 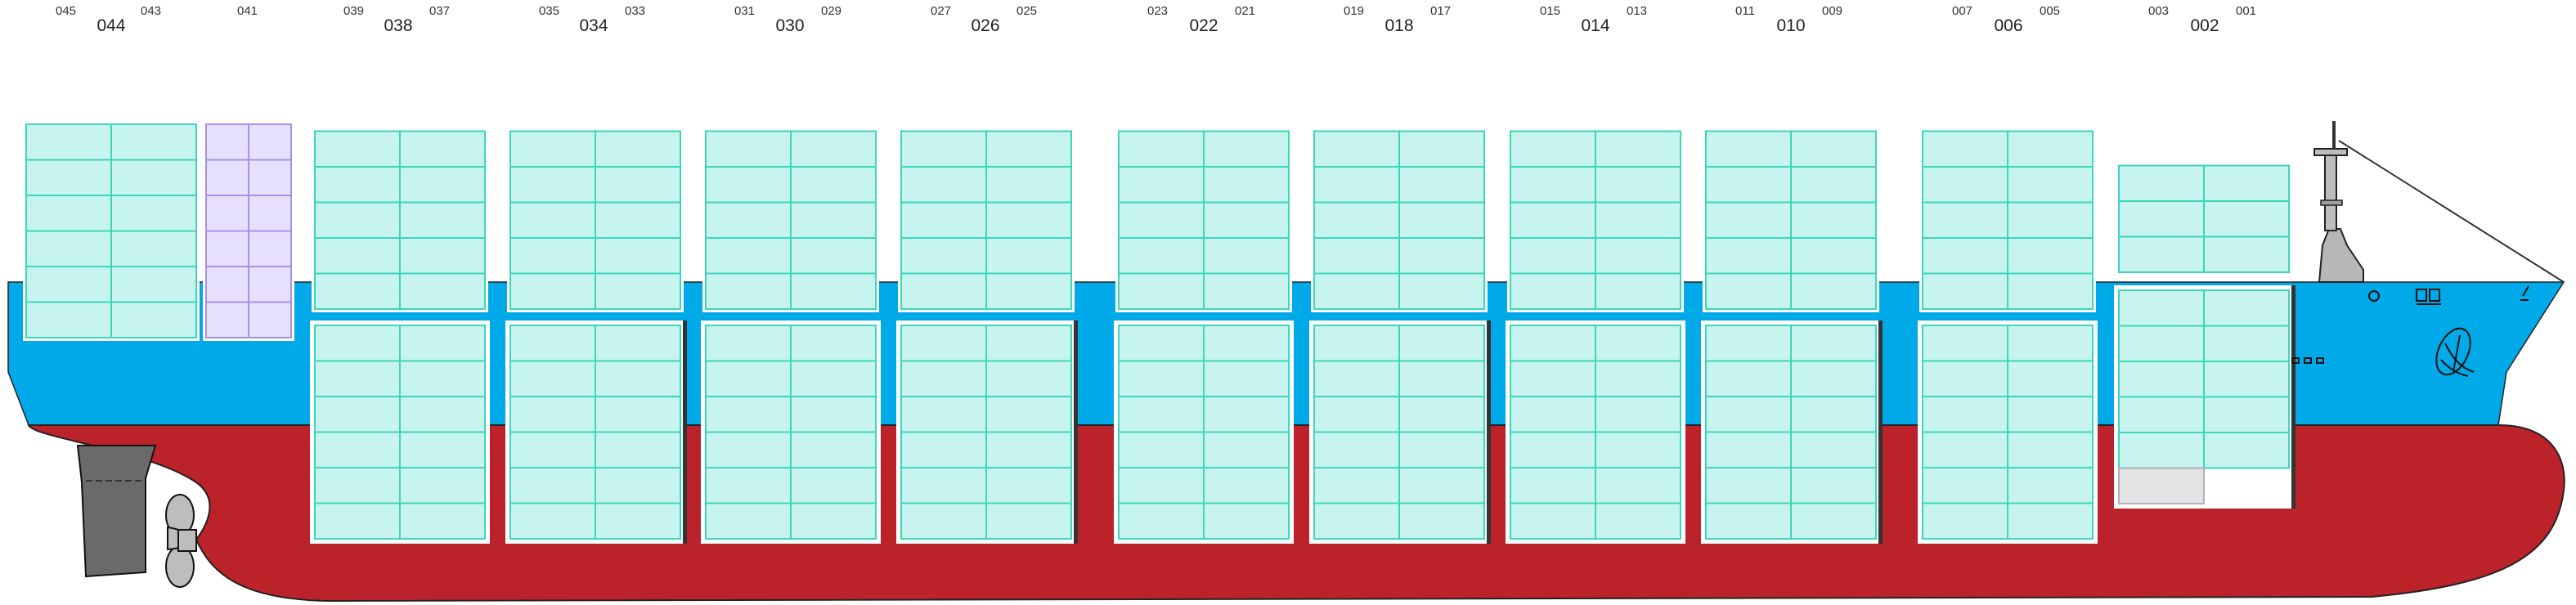 What do you see at coordinates (2434, 295) in the screenshot?
I see `bow-window-icon` at bounding box center [2434, 295].